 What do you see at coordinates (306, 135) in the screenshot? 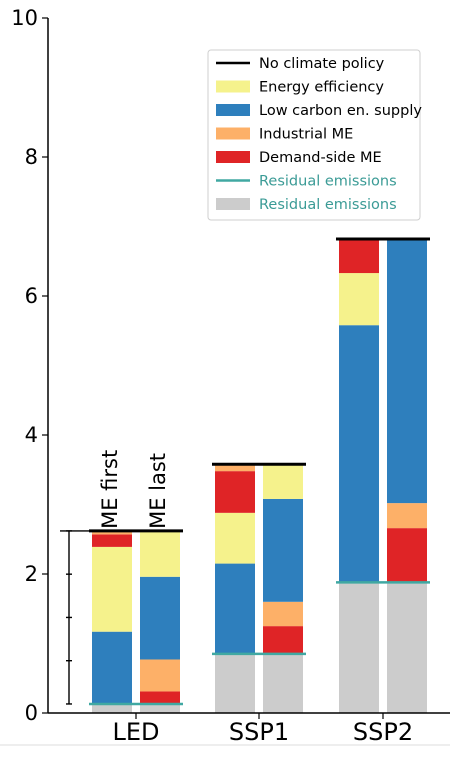
I see `legend-label-industrial-me: Industrial ME` at bounding box center [306, 135].